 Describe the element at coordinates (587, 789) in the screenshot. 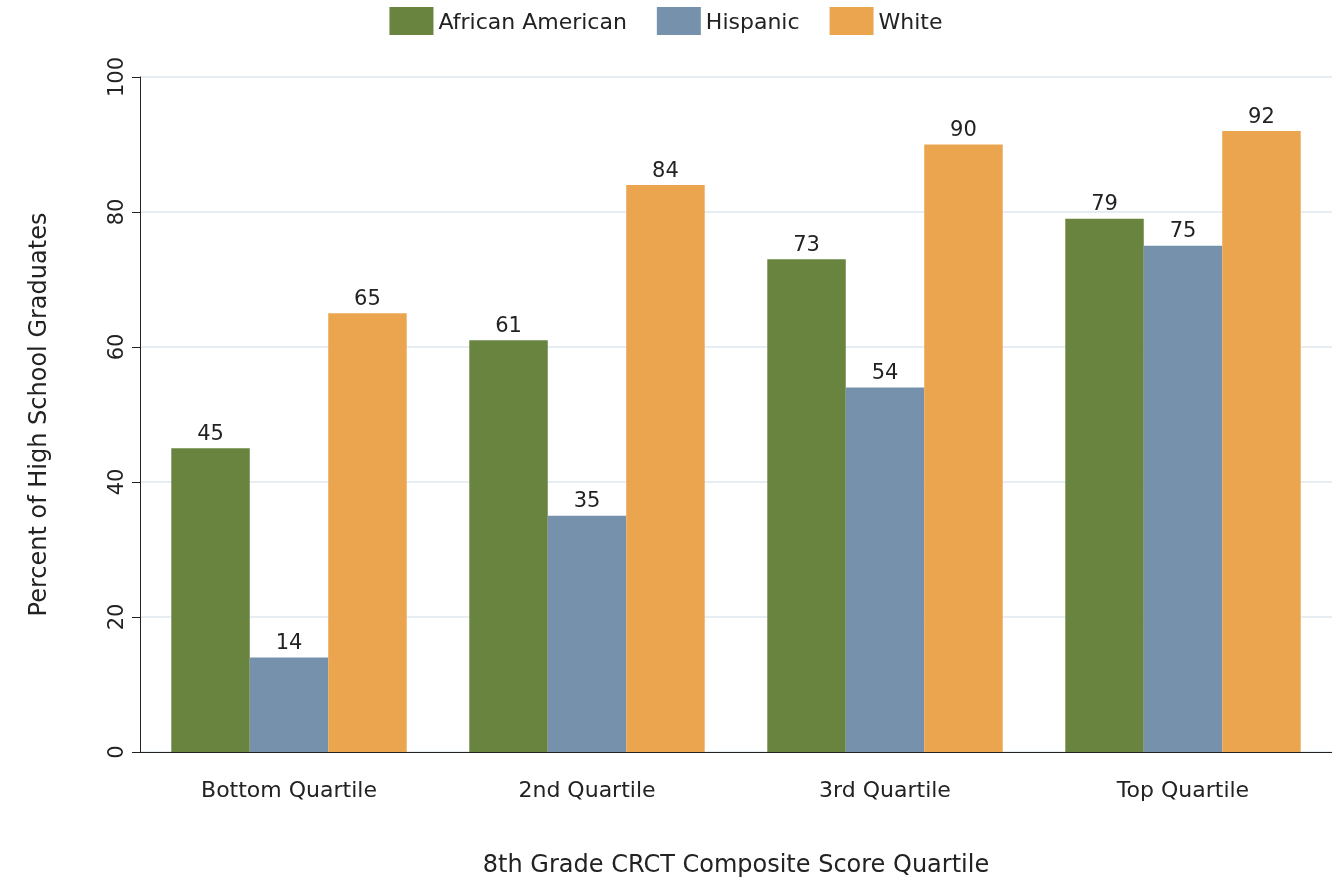

I see `x-tick-label: 2nd Quartile` at that location.